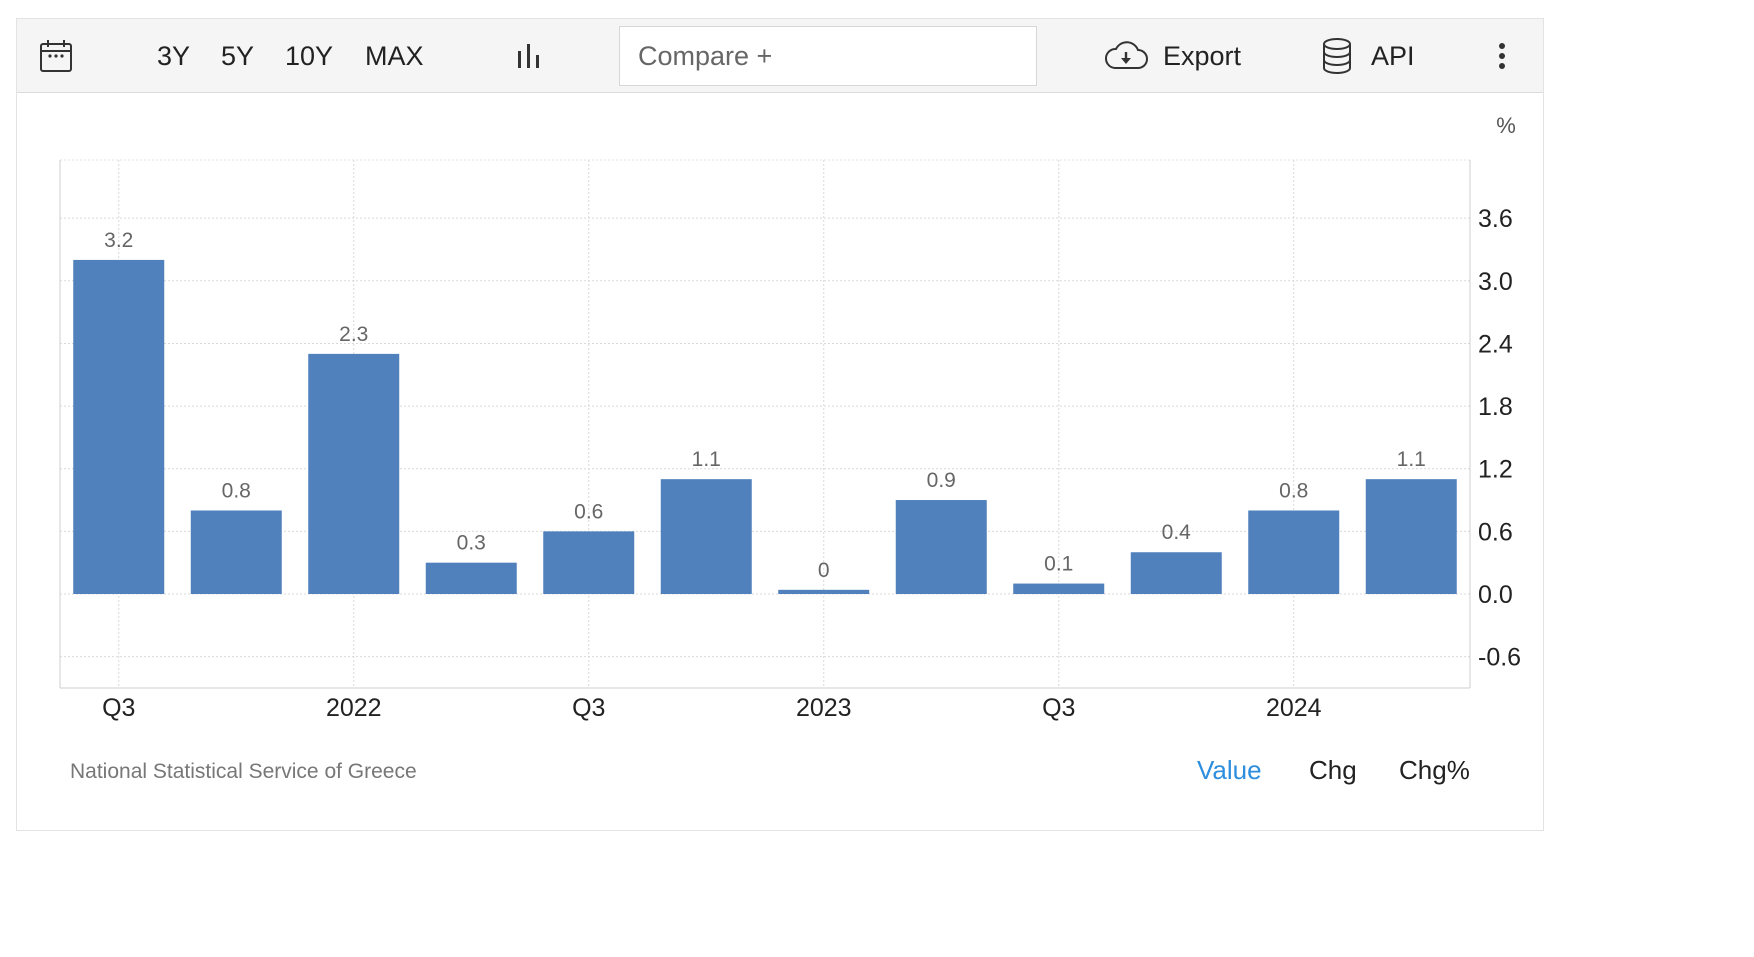 The height and width of the screenshot is (957, 1754). What do you see at coordinates (588, 511) in the screenshot?
I see `data-label: 0.6` at bounding box center [588, 511].